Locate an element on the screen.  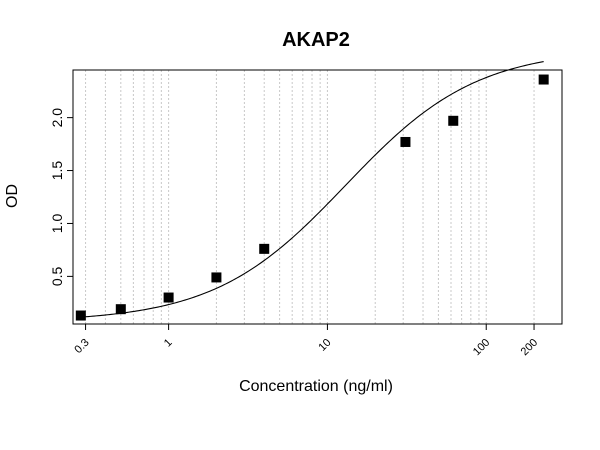
x-tick-label: 10 is located at coordinates (324, 345).